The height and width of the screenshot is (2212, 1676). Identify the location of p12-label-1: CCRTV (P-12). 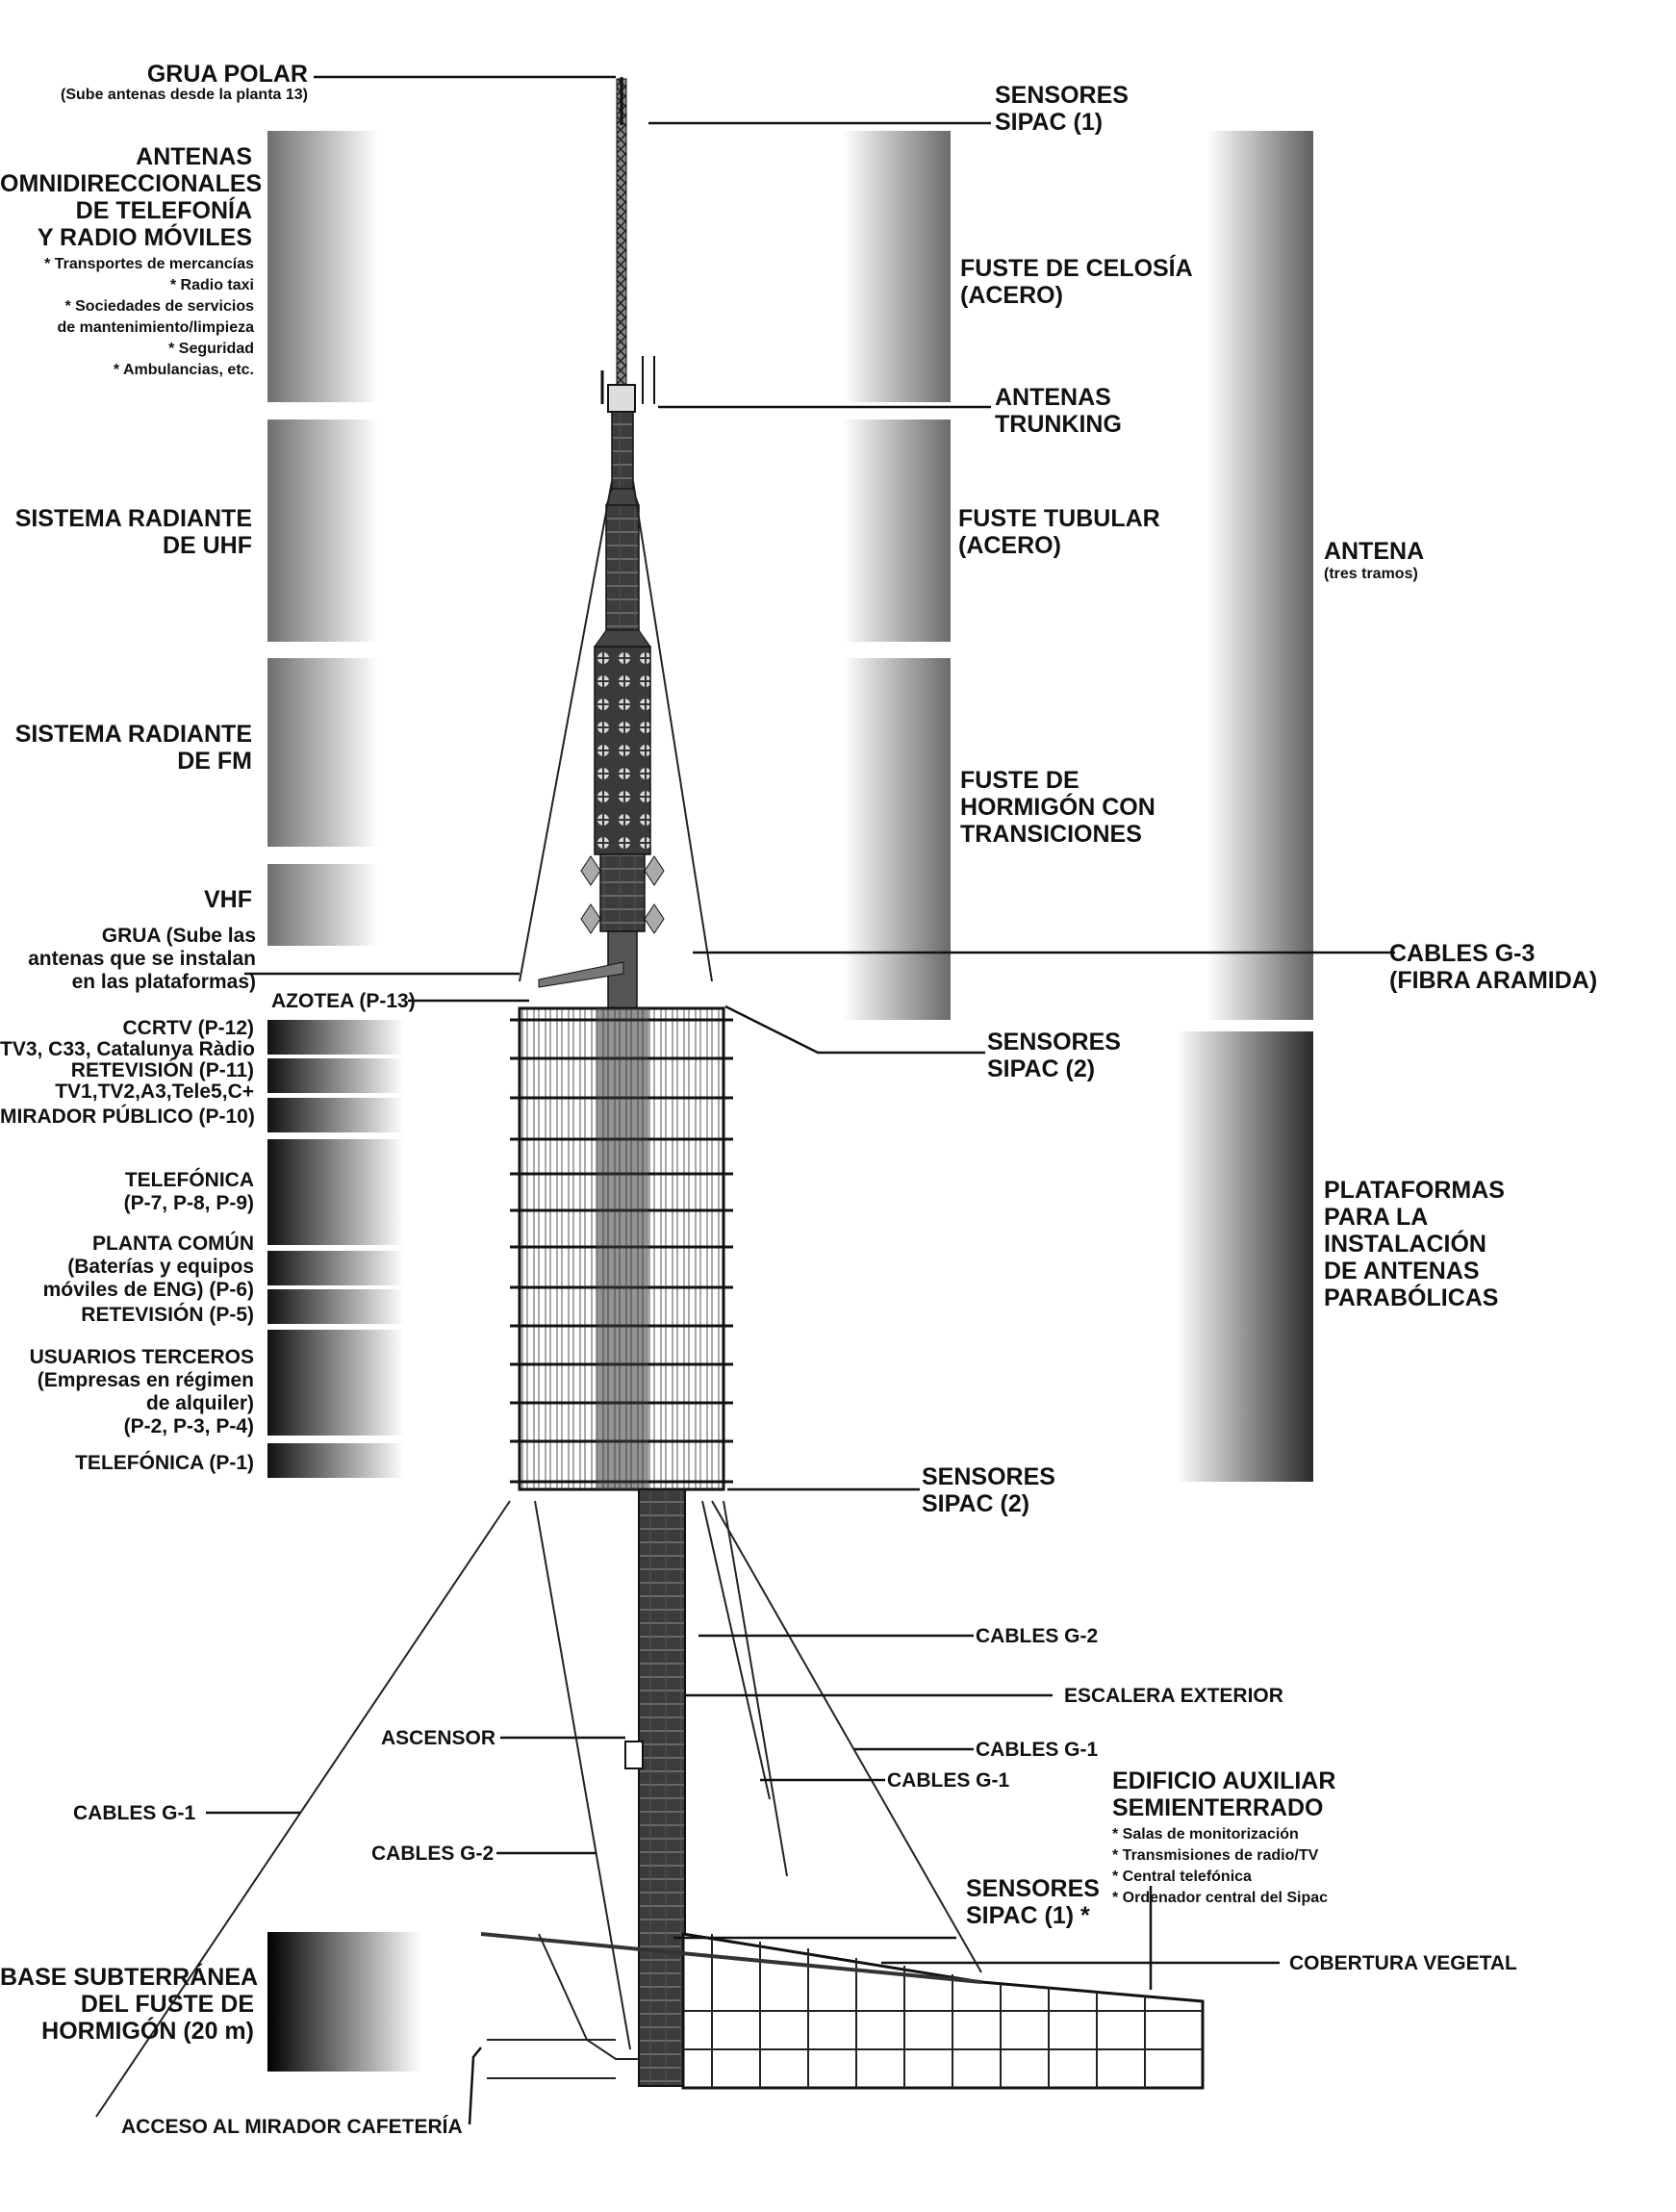
(188, 1028).